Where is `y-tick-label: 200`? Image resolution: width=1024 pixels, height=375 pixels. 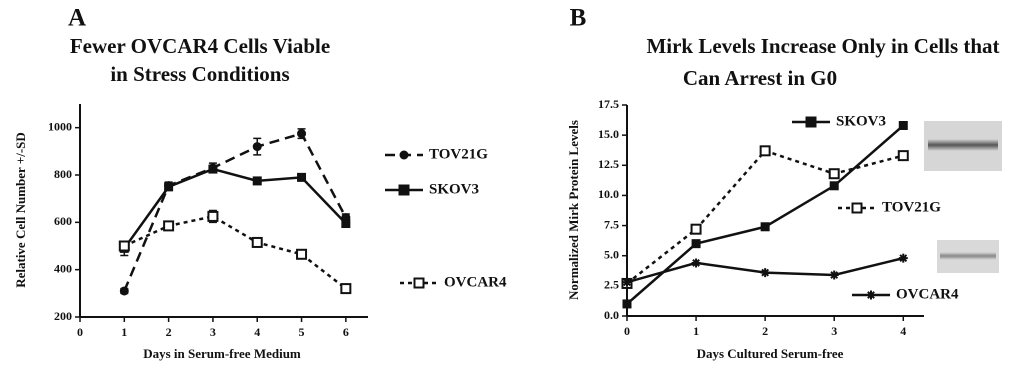
y-tick-label: 200 is located at coordinates (63, 316).